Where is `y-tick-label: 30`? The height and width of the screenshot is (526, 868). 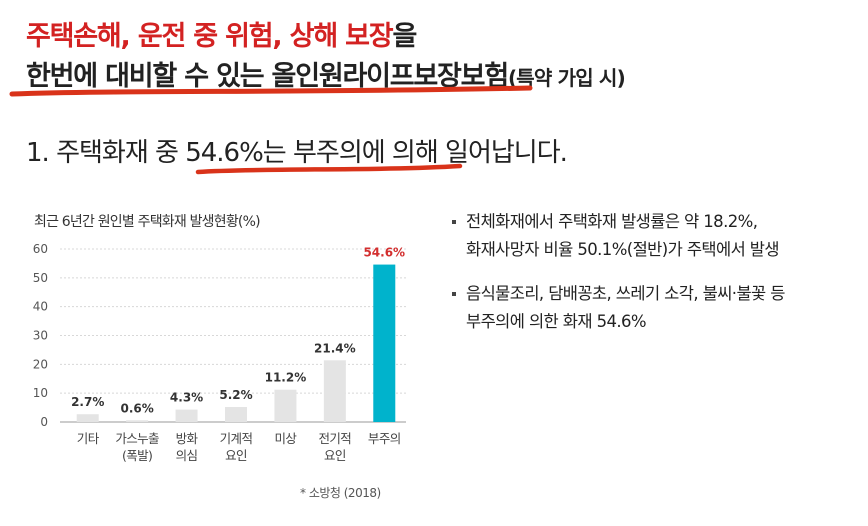
y-tick-label: 30 is located at coordinates (40, 336).